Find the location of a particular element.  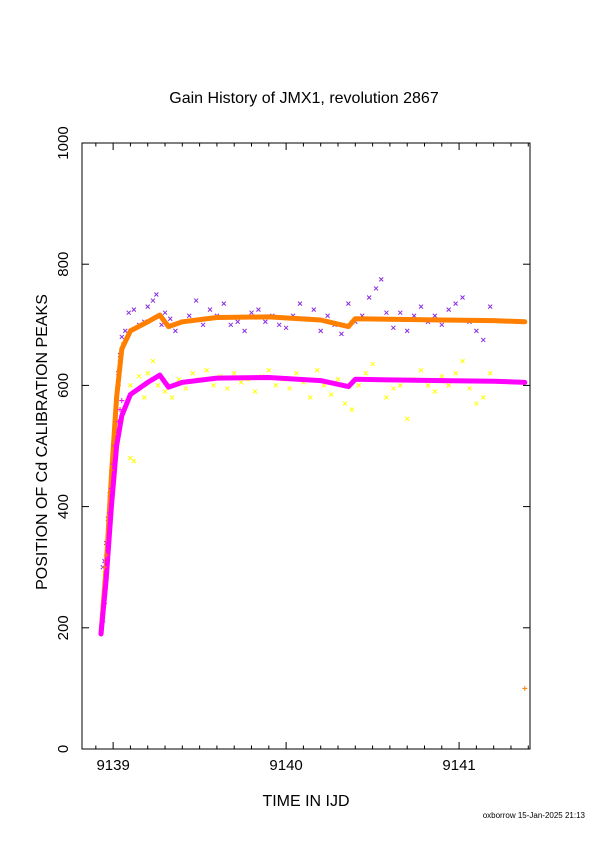

chart-title: Gain History of JMX1, revolution 2867 is located at coordinates (304, 98).